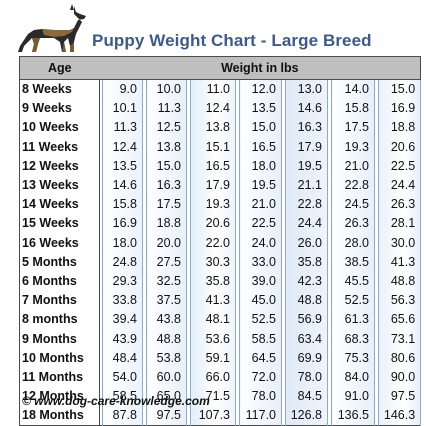 The height and width of the screenshot is (426, 427). What do you see at coordinates (353, 339) in the screenshot?
I see `weight-cell: 68.3` at bounding box center [353, 339].